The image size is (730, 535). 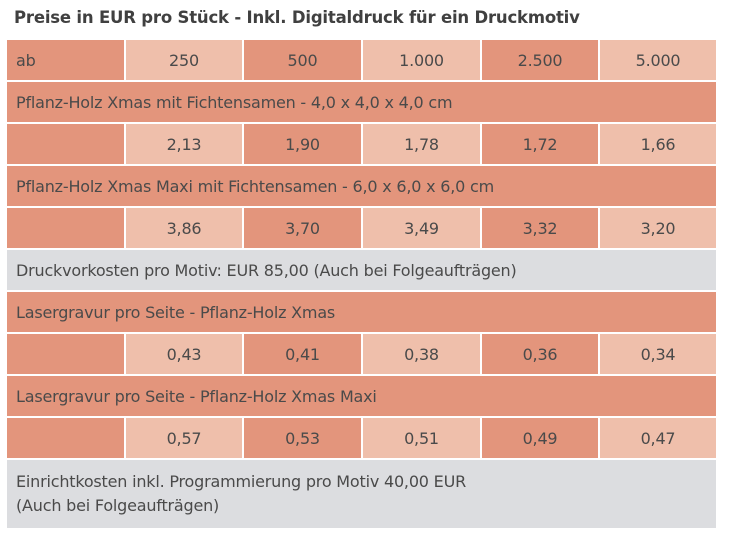 What do you see at coordinates (658, 228) in the screenshot?
I see `price-cell: 3,20` at bounding box center [658, 228].